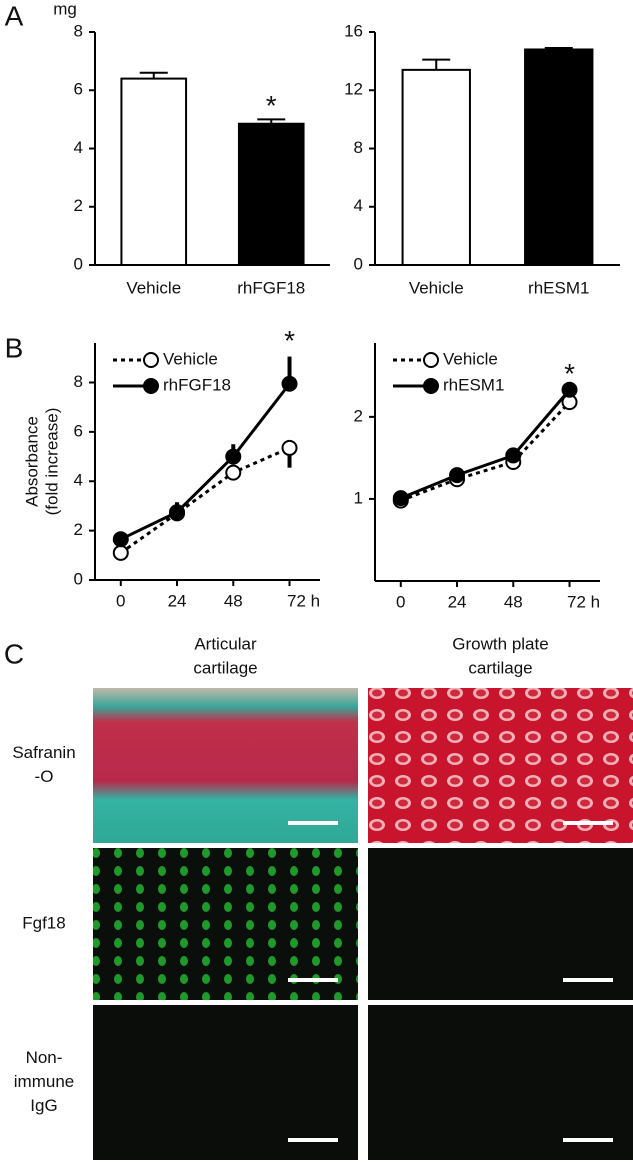  What do you see at coordinates (14, 15) in the screenshot?
I see `panel-label: A` at bounding box center [14, 15].